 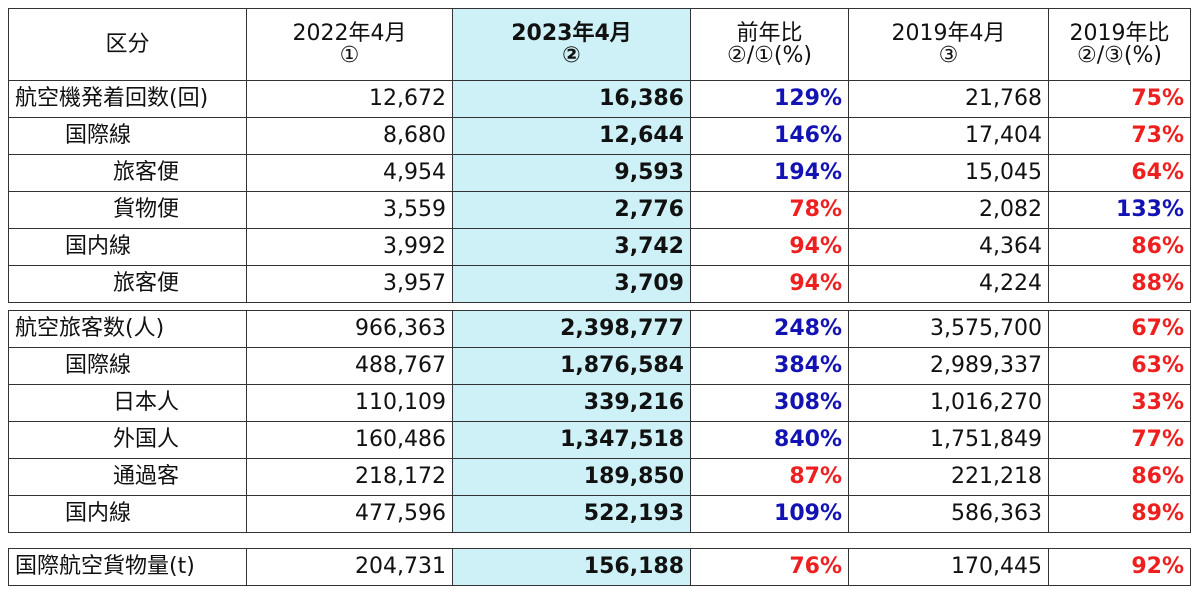 I want to click on header-2019-april: 2019年4月 ③, so click(x=948, y=44).